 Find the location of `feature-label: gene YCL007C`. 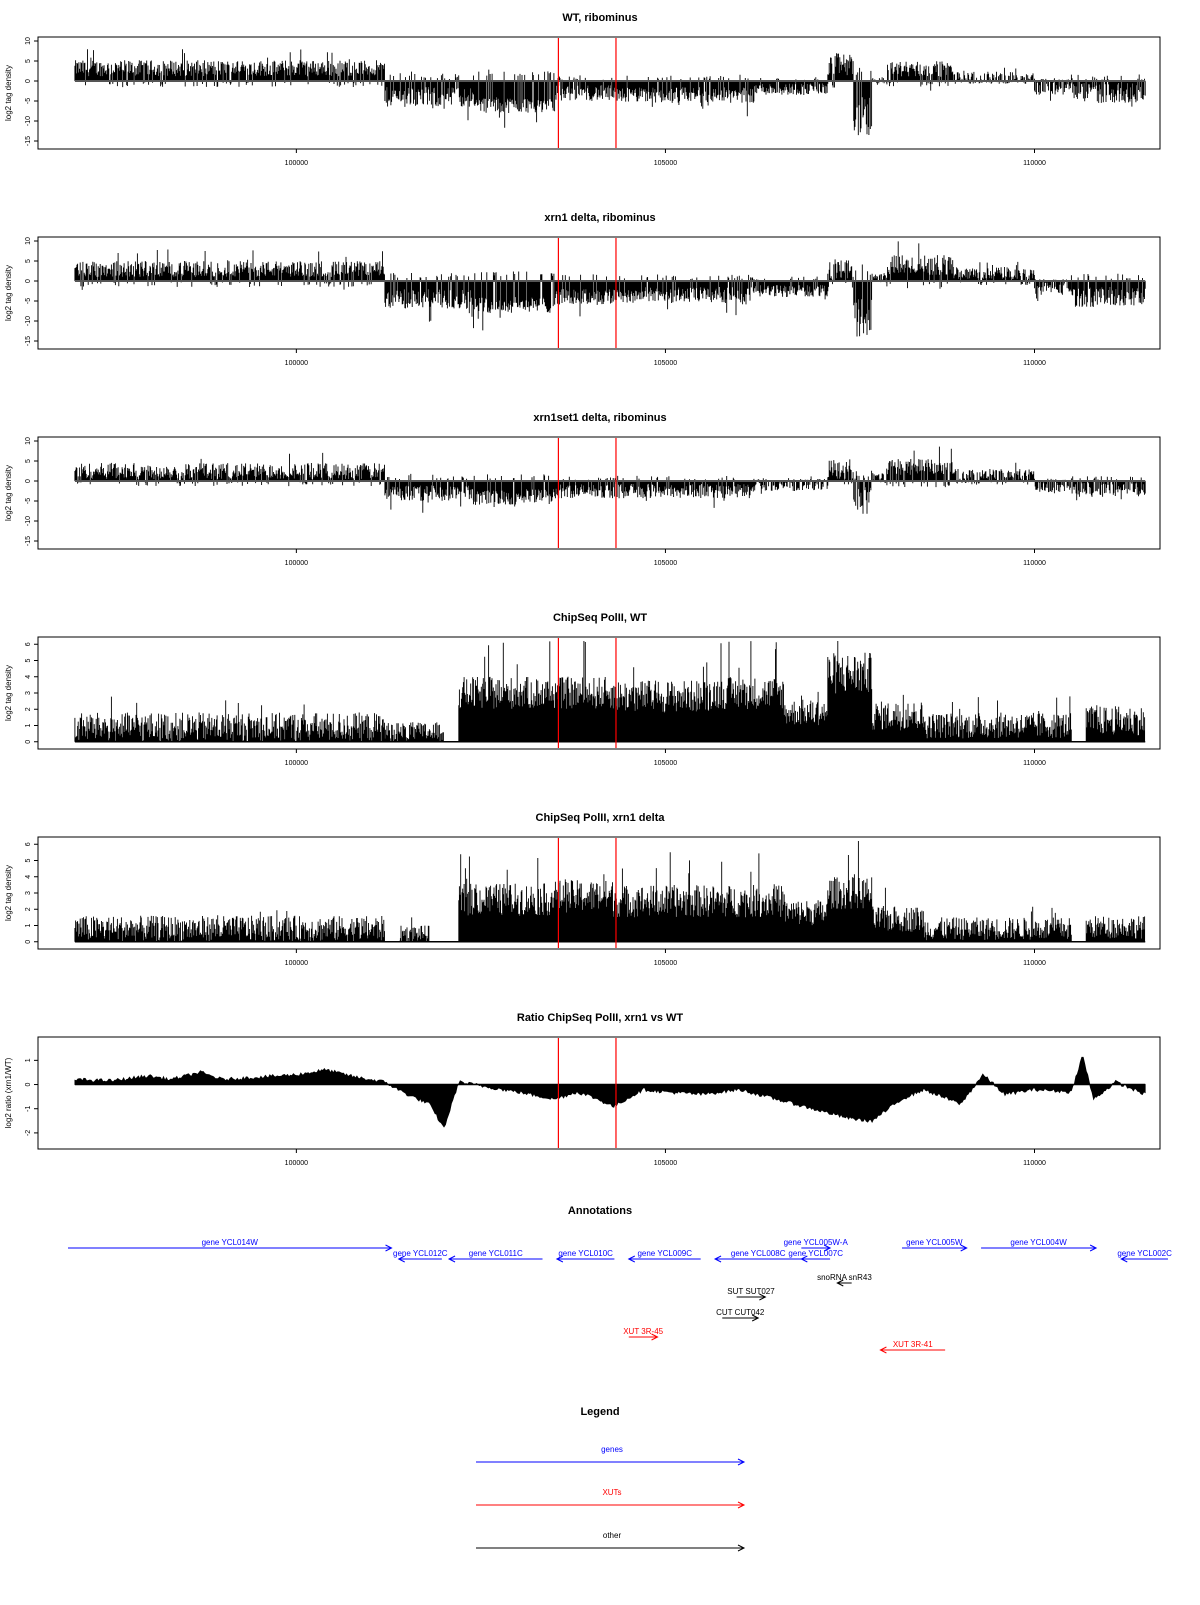

feature-label: gene YCL007C is located at coordinates (815, 1253).